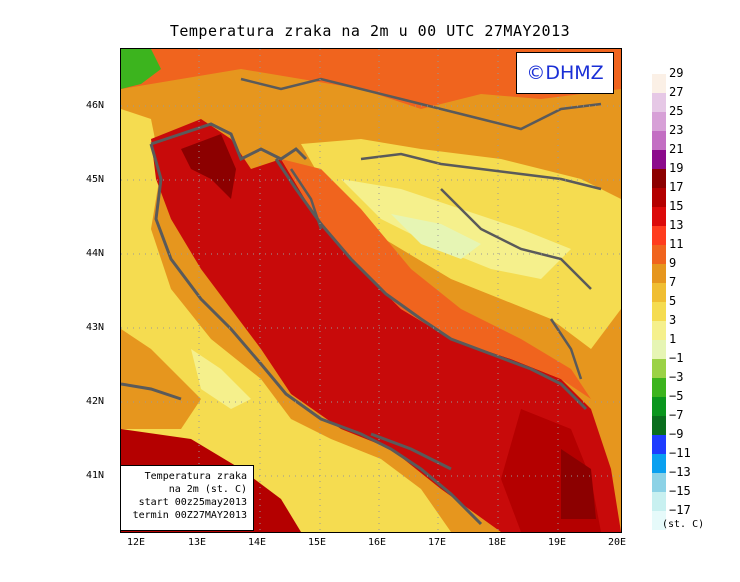 This screenshot has width=740, height=582. What do you see at coordinates (680, 491) in the screenshot?
I see `legend-label: −15` at bounding box center [680, 491].